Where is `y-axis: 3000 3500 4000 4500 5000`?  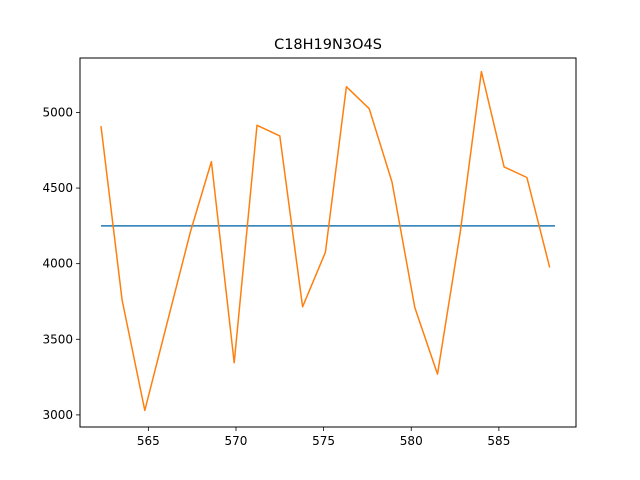
y-axis: 3000 3500 4000 4500 5000 is located at coordinates (61, 263).